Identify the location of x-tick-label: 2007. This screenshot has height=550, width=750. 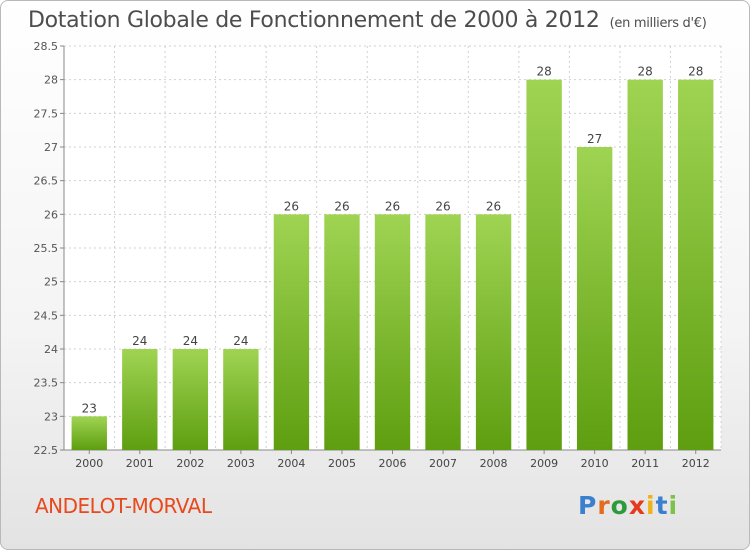
(443, 463).